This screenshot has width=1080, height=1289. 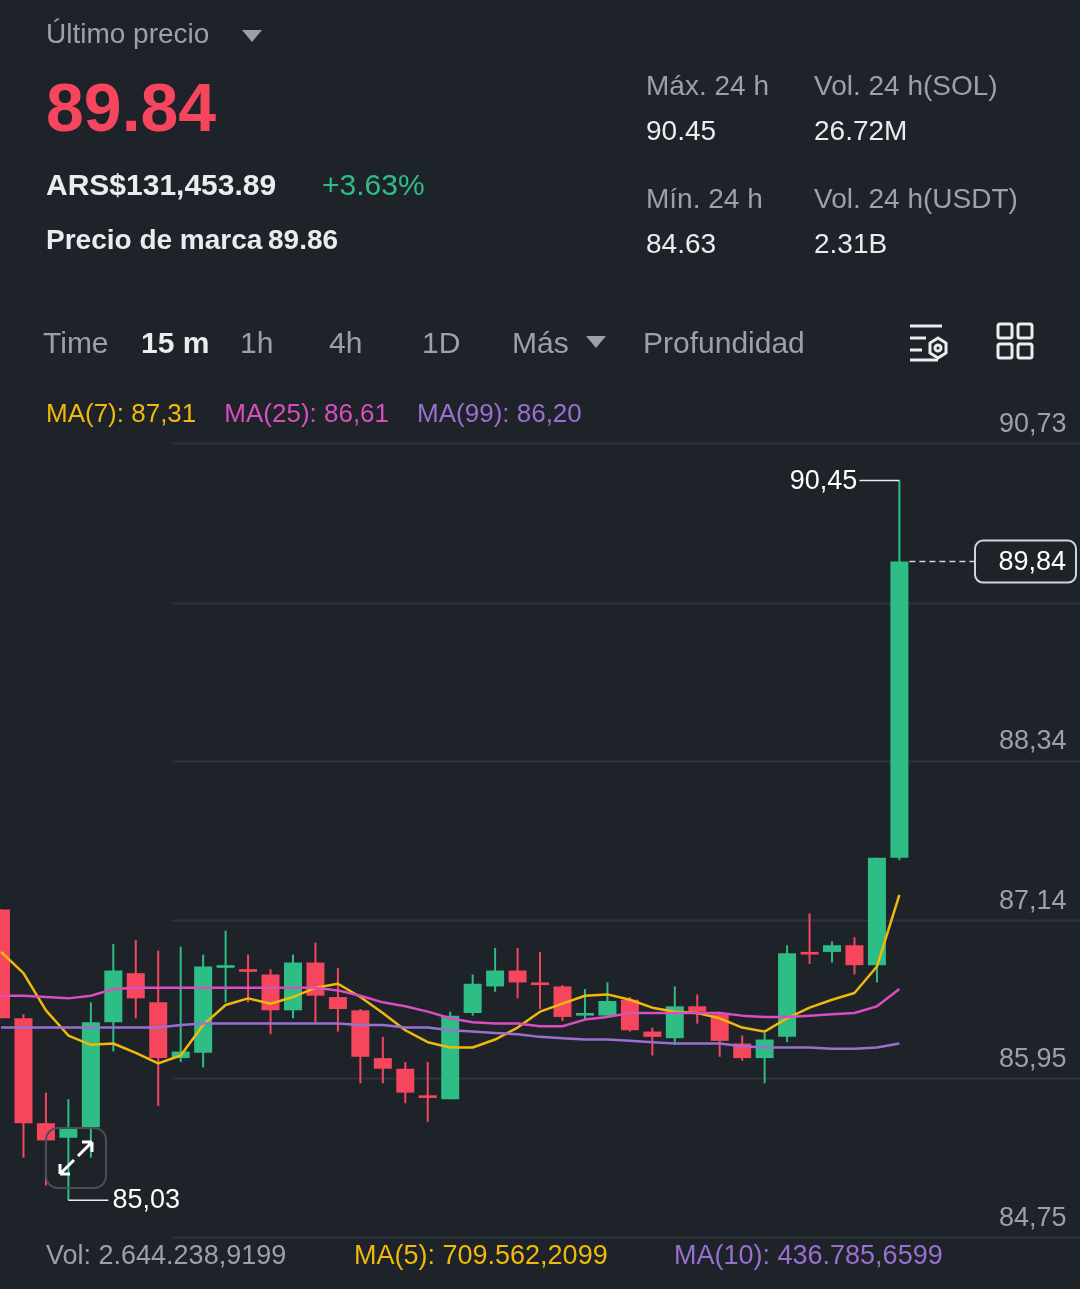 I want to click on y-tick-label: 88,34, so click(x=1032, y=740).